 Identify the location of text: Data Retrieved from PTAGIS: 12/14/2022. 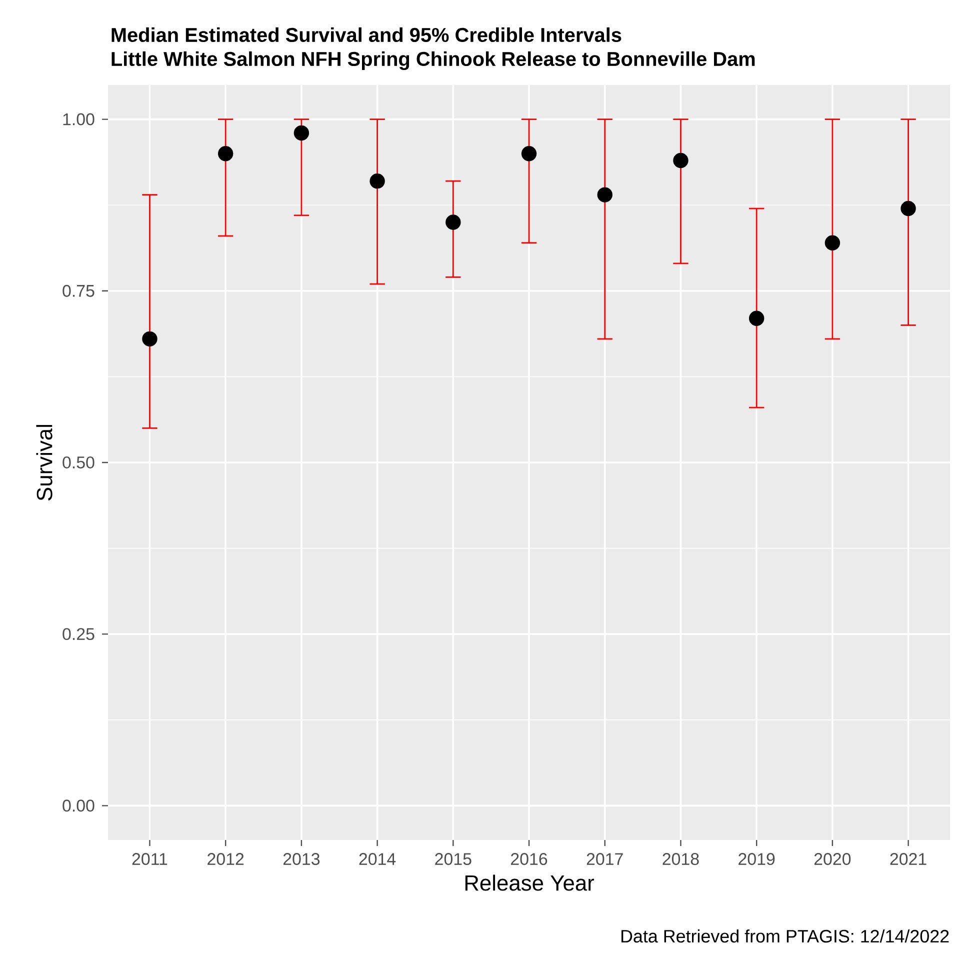
(785, 936).